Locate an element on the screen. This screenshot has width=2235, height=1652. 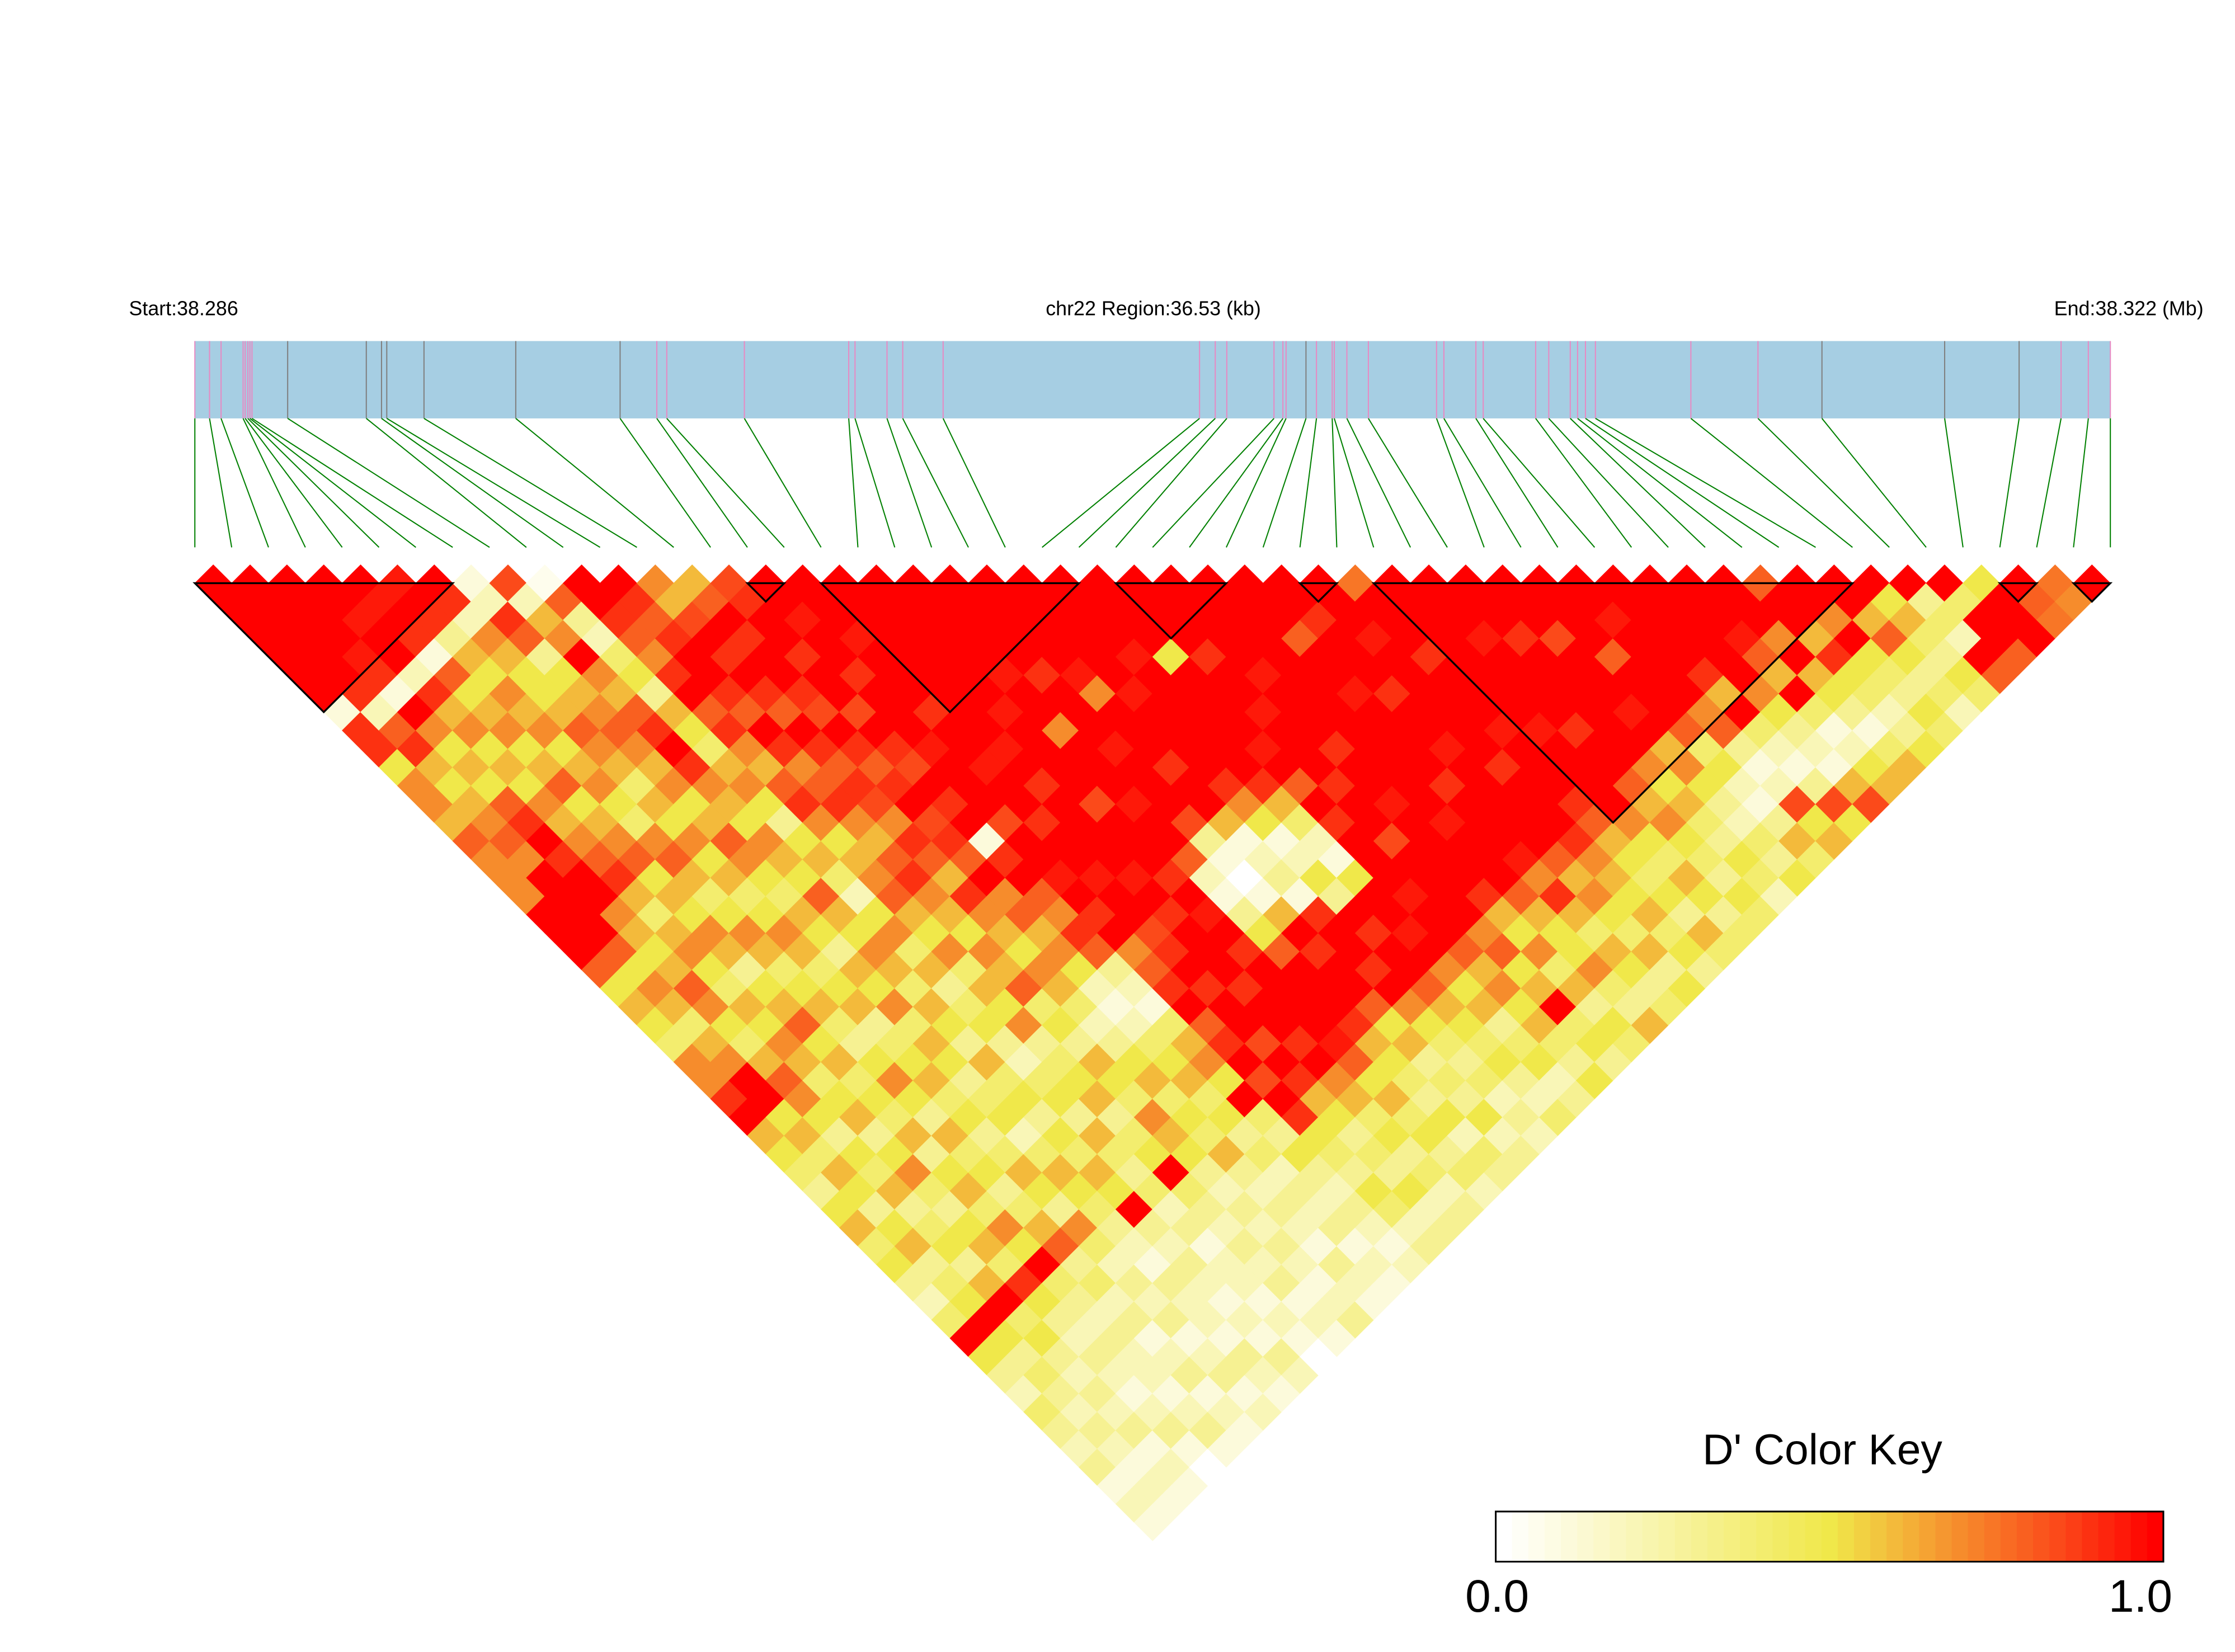
snp-markers is located at coordinates (1152, 379).